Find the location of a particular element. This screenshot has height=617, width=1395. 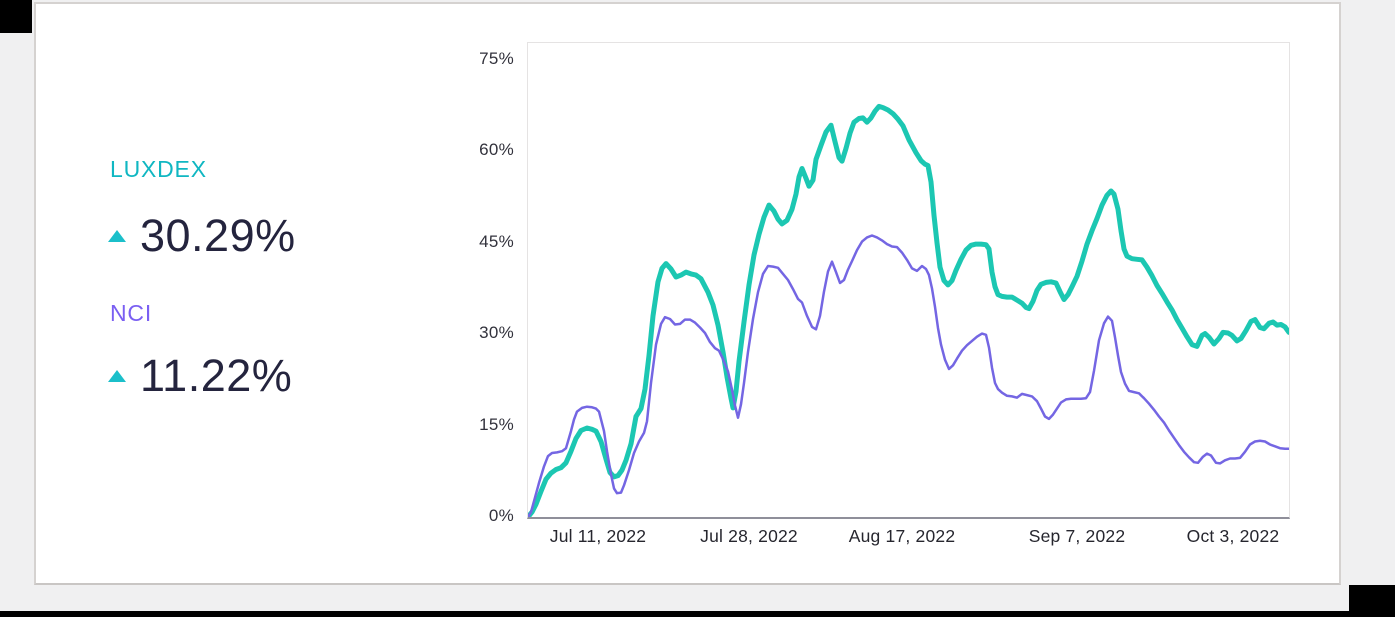

series-label-luxdex: LUXDEX is located at coordinates (158, 169).